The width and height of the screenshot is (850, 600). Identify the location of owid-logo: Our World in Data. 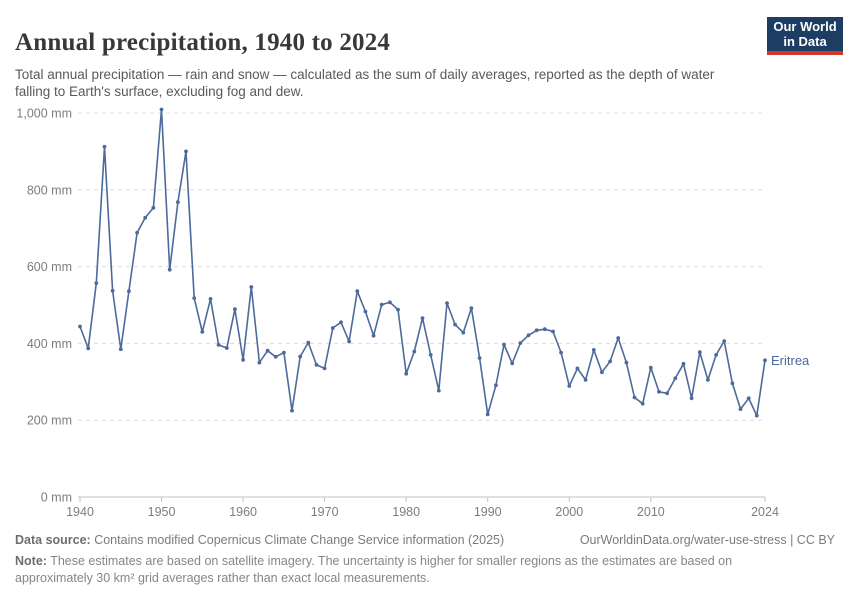
(805, 36).